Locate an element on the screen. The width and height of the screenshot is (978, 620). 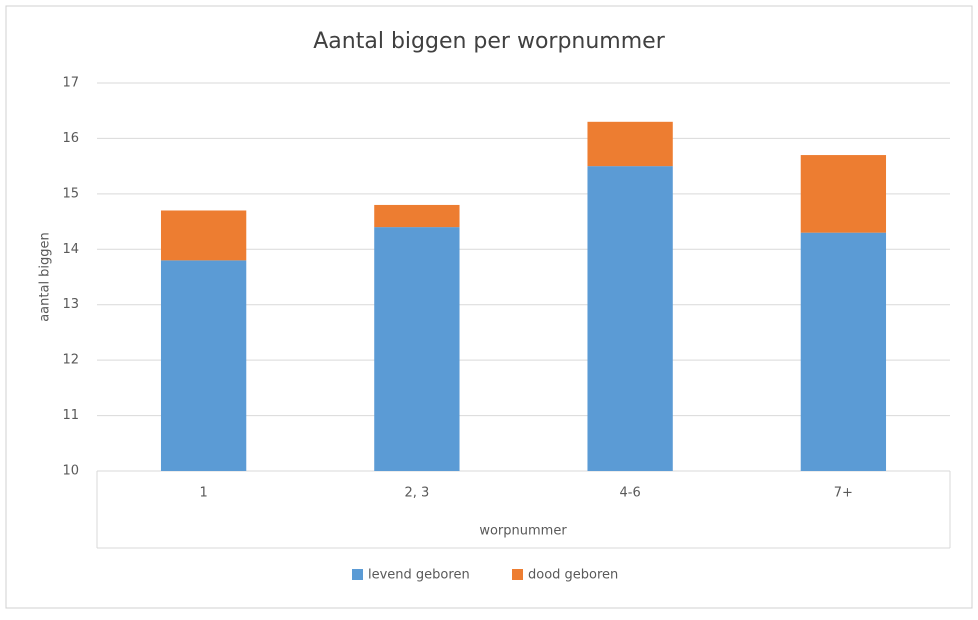
x-tick-label: 7+ is located at coordinates (843, 493).